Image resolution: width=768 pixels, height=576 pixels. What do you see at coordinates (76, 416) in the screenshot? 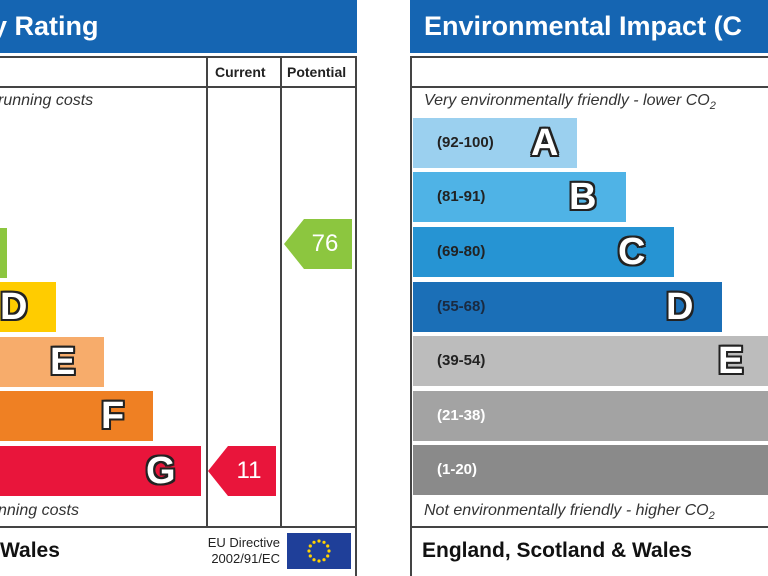
I see `energy-band-f: F` at bounding box center [76, 416].